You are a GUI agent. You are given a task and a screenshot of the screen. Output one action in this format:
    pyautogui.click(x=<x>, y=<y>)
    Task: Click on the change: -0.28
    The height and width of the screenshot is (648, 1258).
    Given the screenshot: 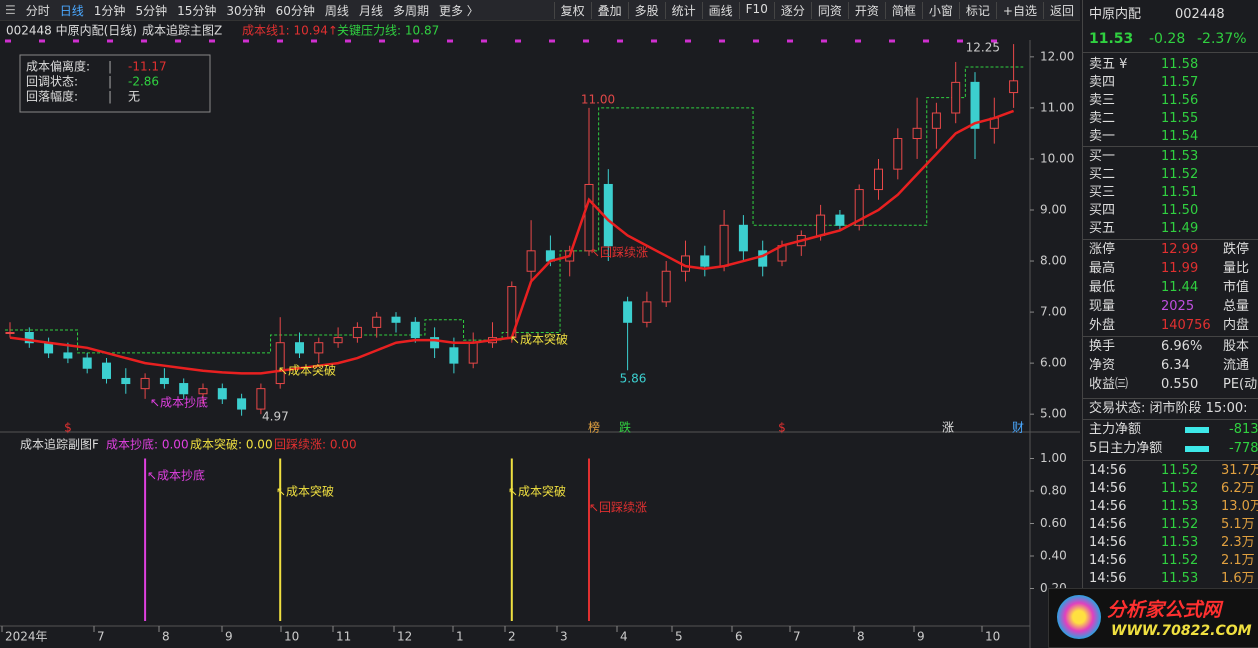 What is the action you would take?
    pyautogui.click(x=1167, y=39)
    